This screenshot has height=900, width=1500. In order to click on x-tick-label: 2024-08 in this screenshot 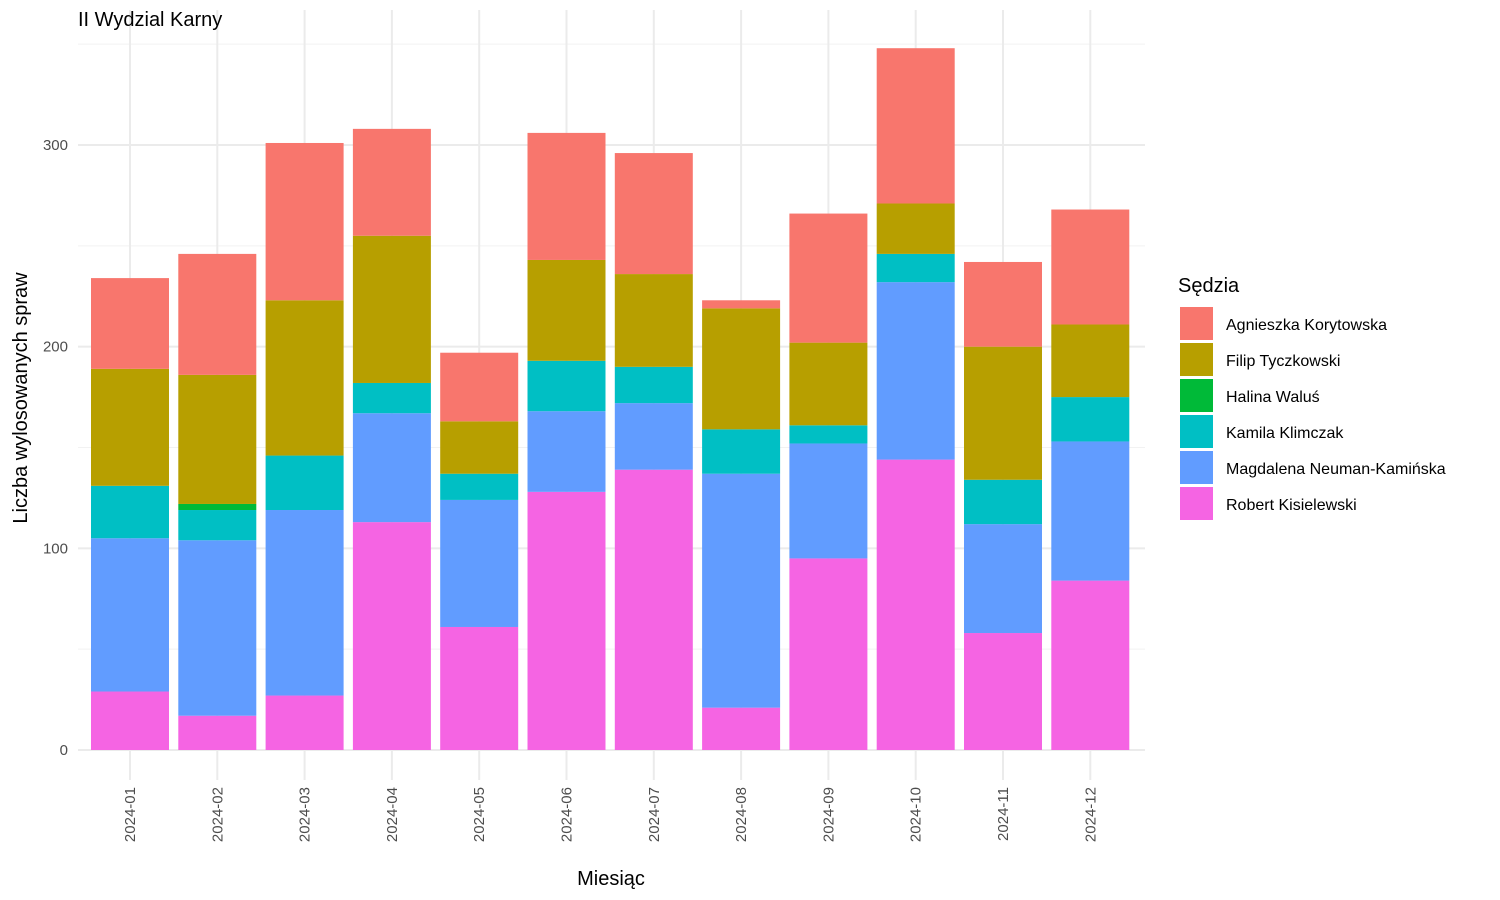, I will do `click(741, 814)`.